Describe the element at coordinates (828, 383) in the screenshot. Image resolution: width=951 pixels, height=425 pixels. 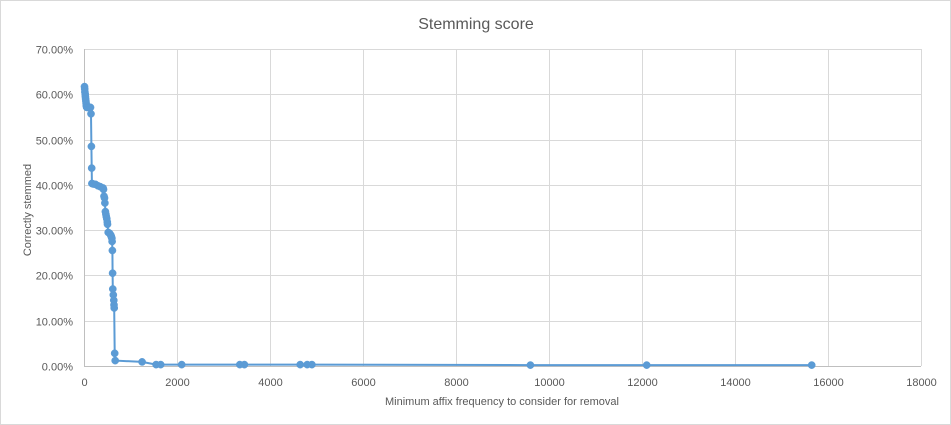
I see `x-tick-label: 16000` at that location.